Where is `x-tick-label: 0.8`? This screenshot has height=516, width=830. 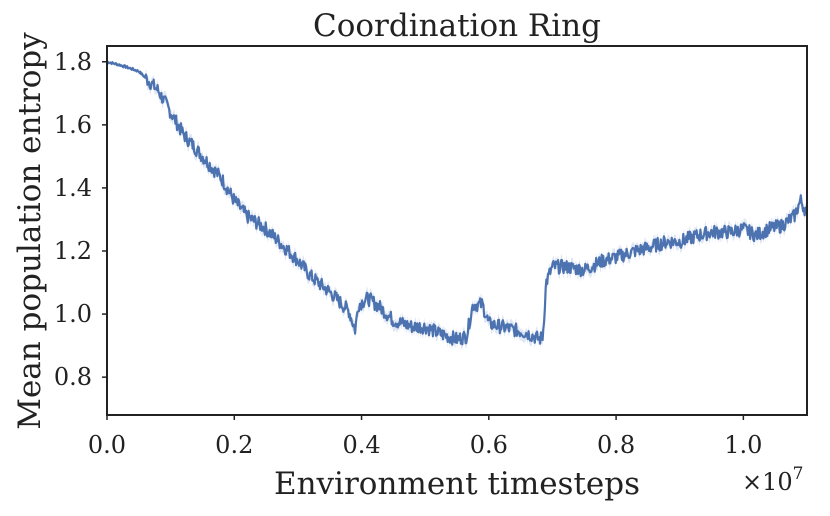 x-tick-label: 0.8 is located at coordinates (616, 445).